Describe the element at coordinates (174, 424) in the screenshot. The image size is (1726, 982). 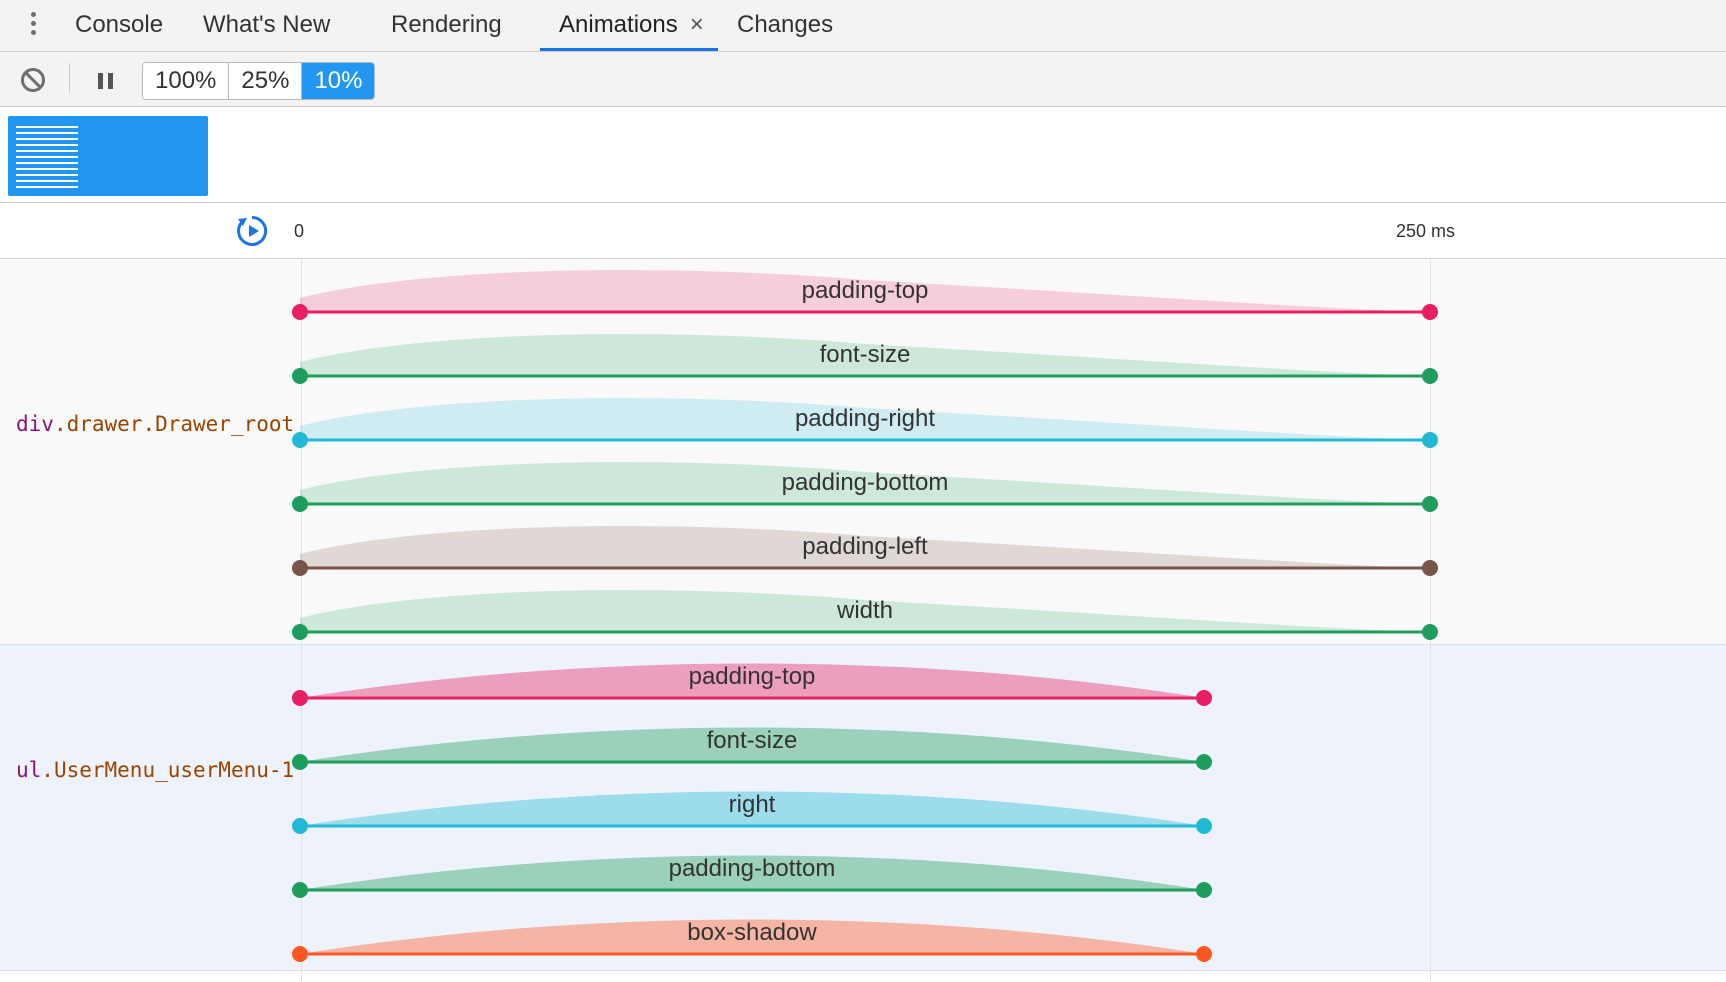
I see `node-class: .drawer.Drawer_root` at that location.